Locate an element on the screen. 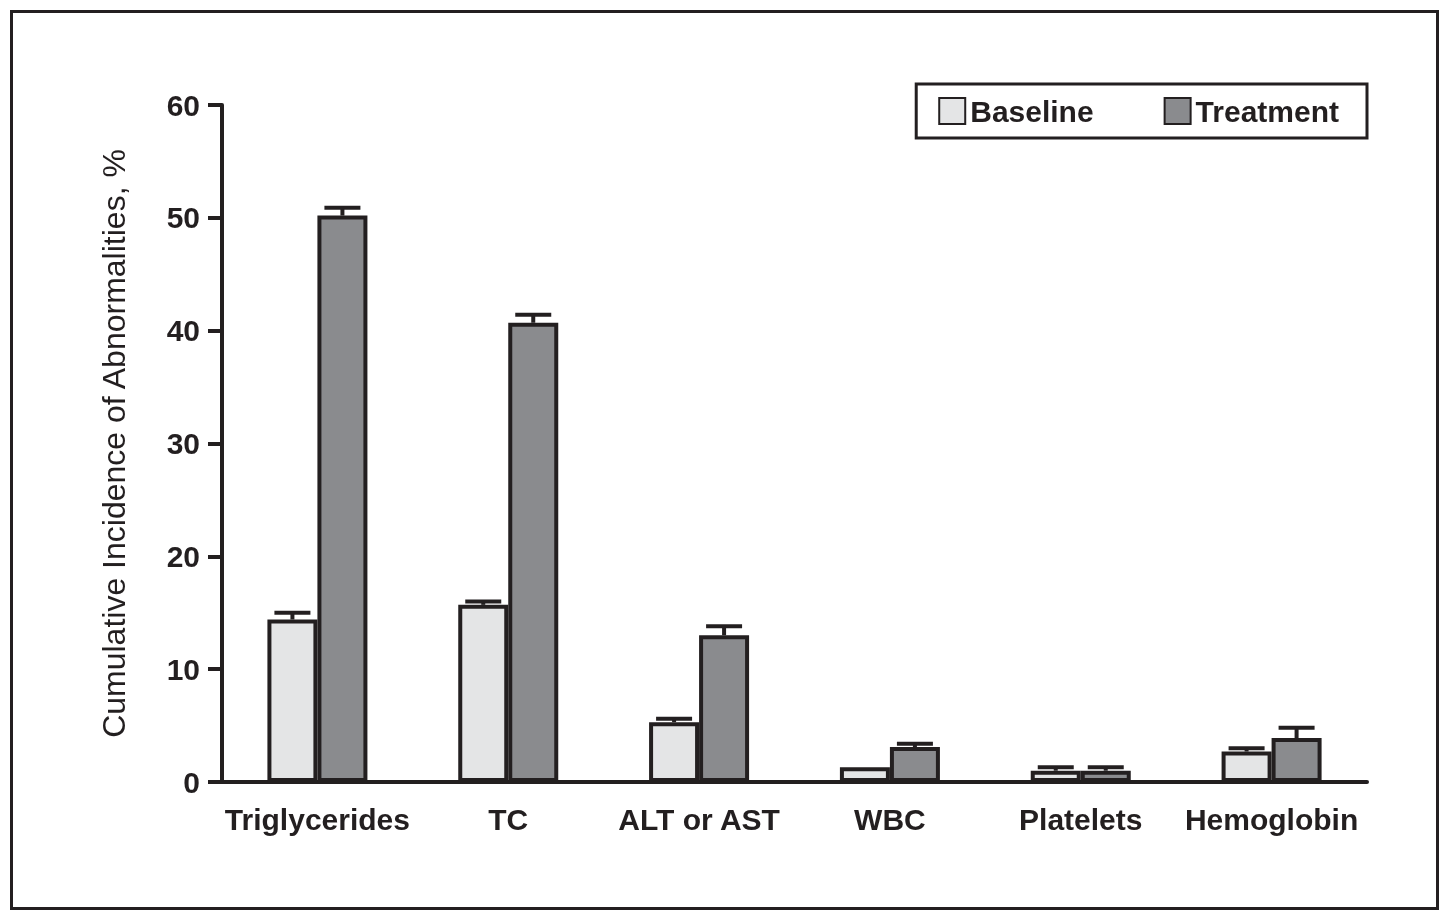 The width and height of the screenshot is (1439, 910). y-tick-label: 50 is located at coordinates (183, 218).